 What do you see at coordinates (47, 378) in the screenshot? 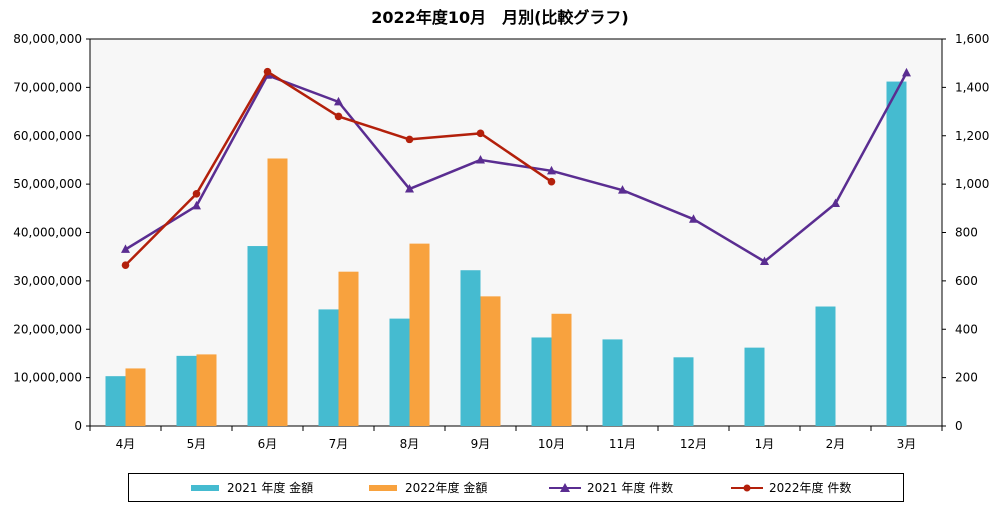
I see `y-left-tick-label: 10,000,000` at bounding box center [47, 378].